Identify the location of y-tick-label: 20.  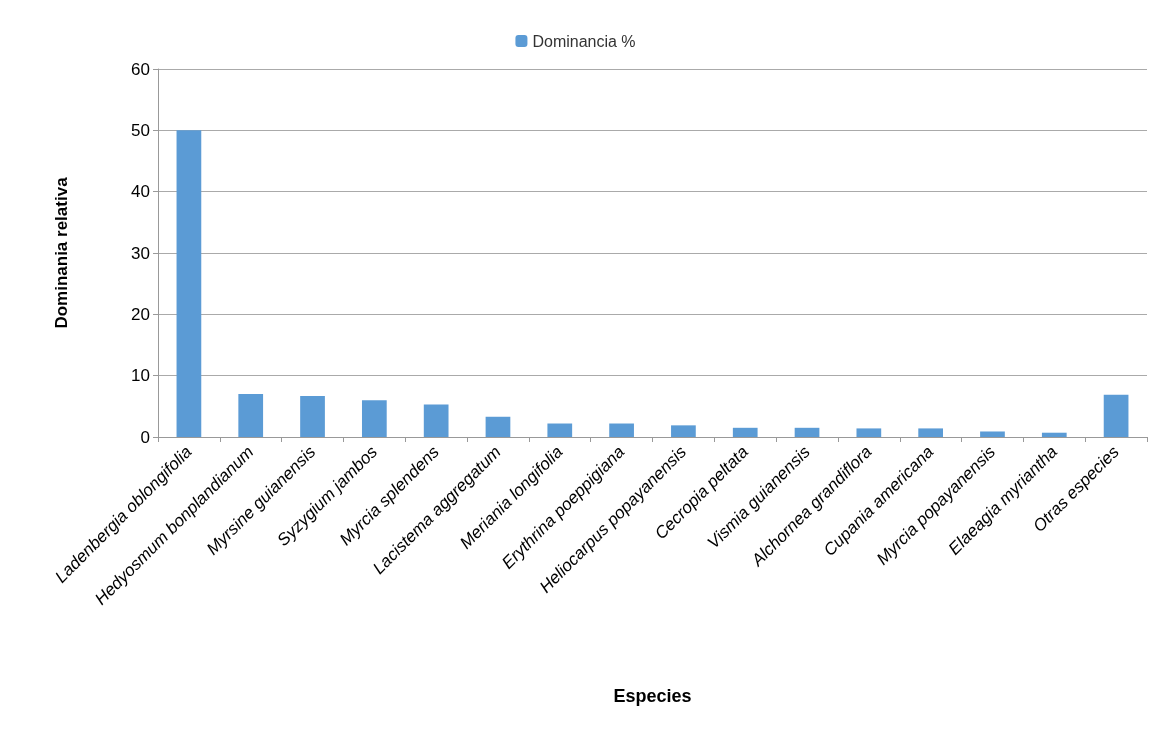
(140, 314).